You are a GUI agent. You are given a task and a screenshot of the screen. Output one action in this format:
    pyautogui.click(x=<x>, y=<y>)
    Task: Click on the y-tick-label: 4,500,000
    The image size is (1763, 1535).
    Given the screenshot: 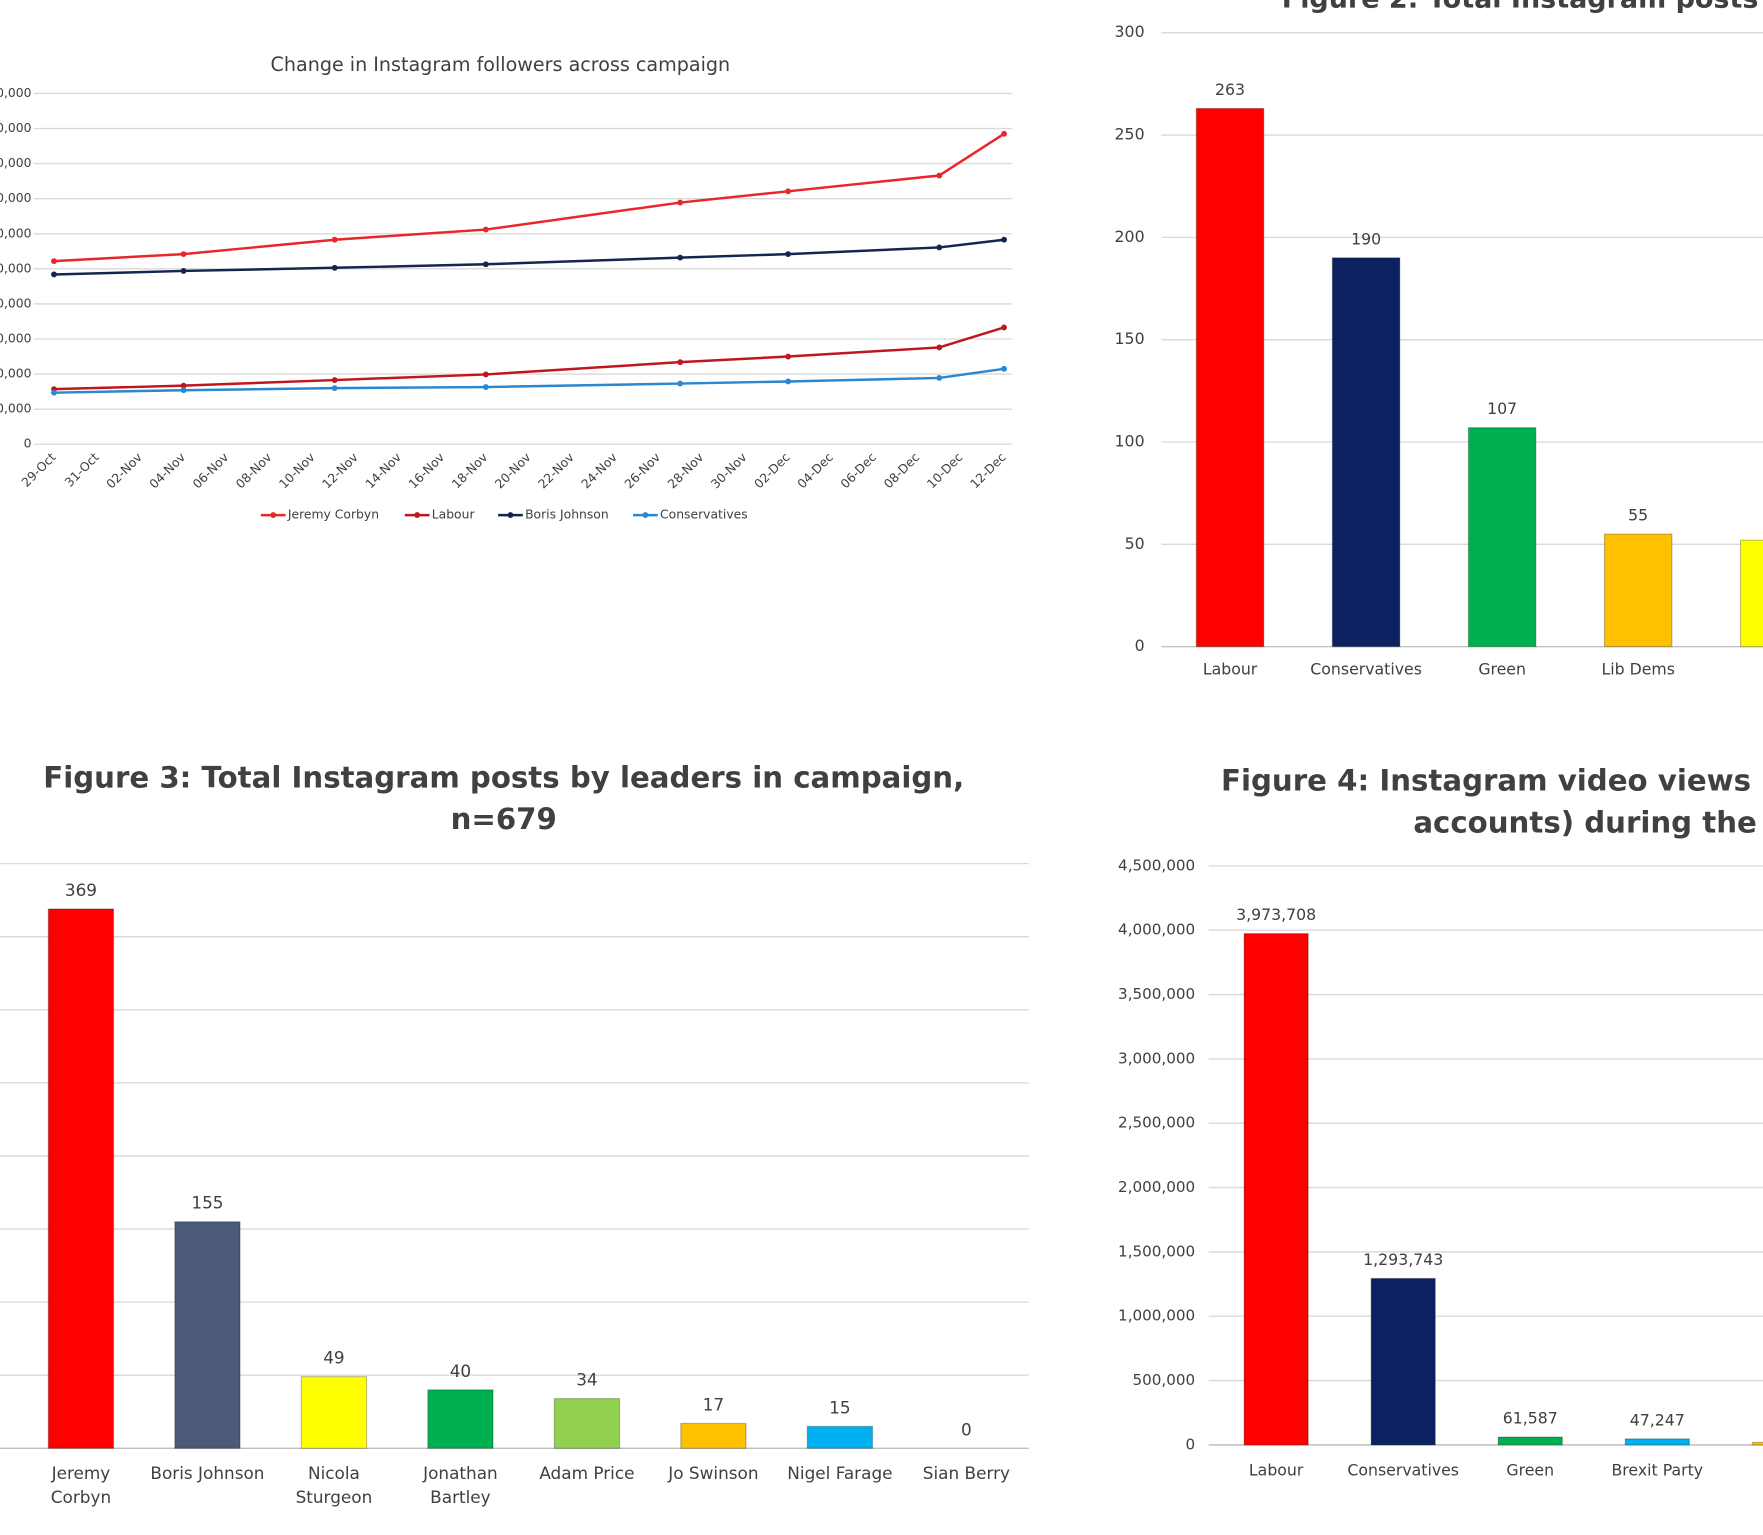 What is the action you would take?
    pyautogui.click(x=1156, y=865)
    